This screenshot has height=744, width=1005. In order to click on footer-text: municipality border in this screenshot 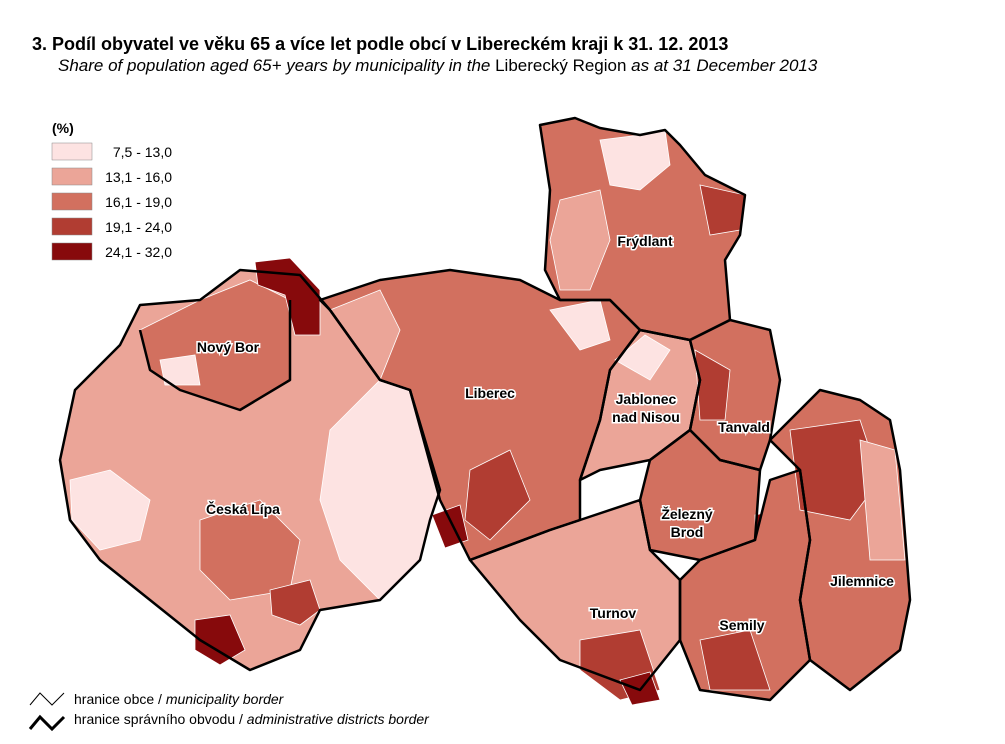, I will do `click(225, 699)`.